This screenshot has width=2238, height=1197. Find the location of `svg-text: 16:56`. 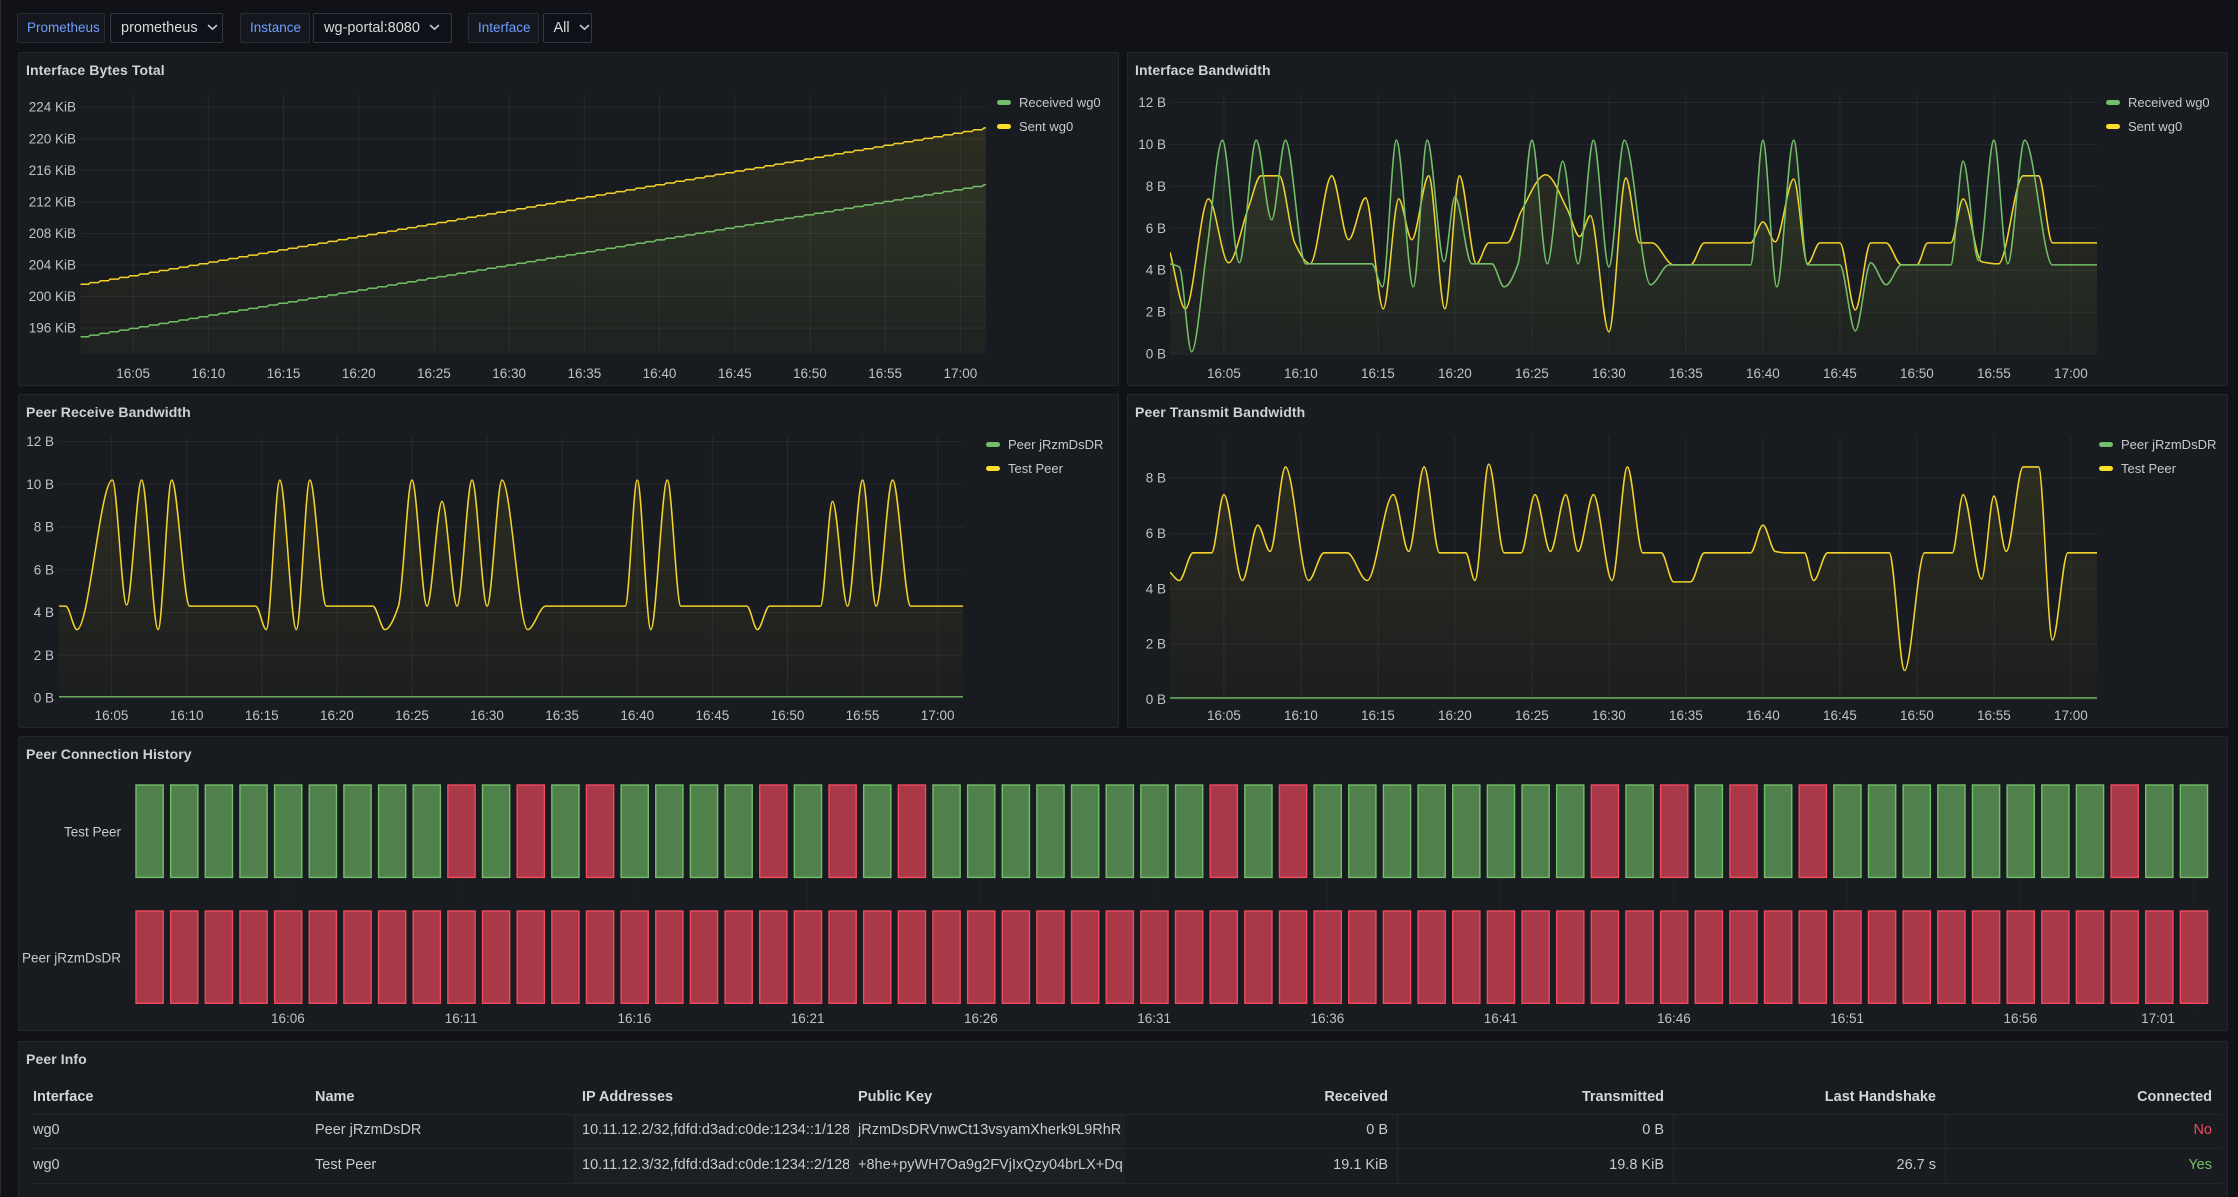

svg-text: 16:56 is located at coordinates (2021, 1018).